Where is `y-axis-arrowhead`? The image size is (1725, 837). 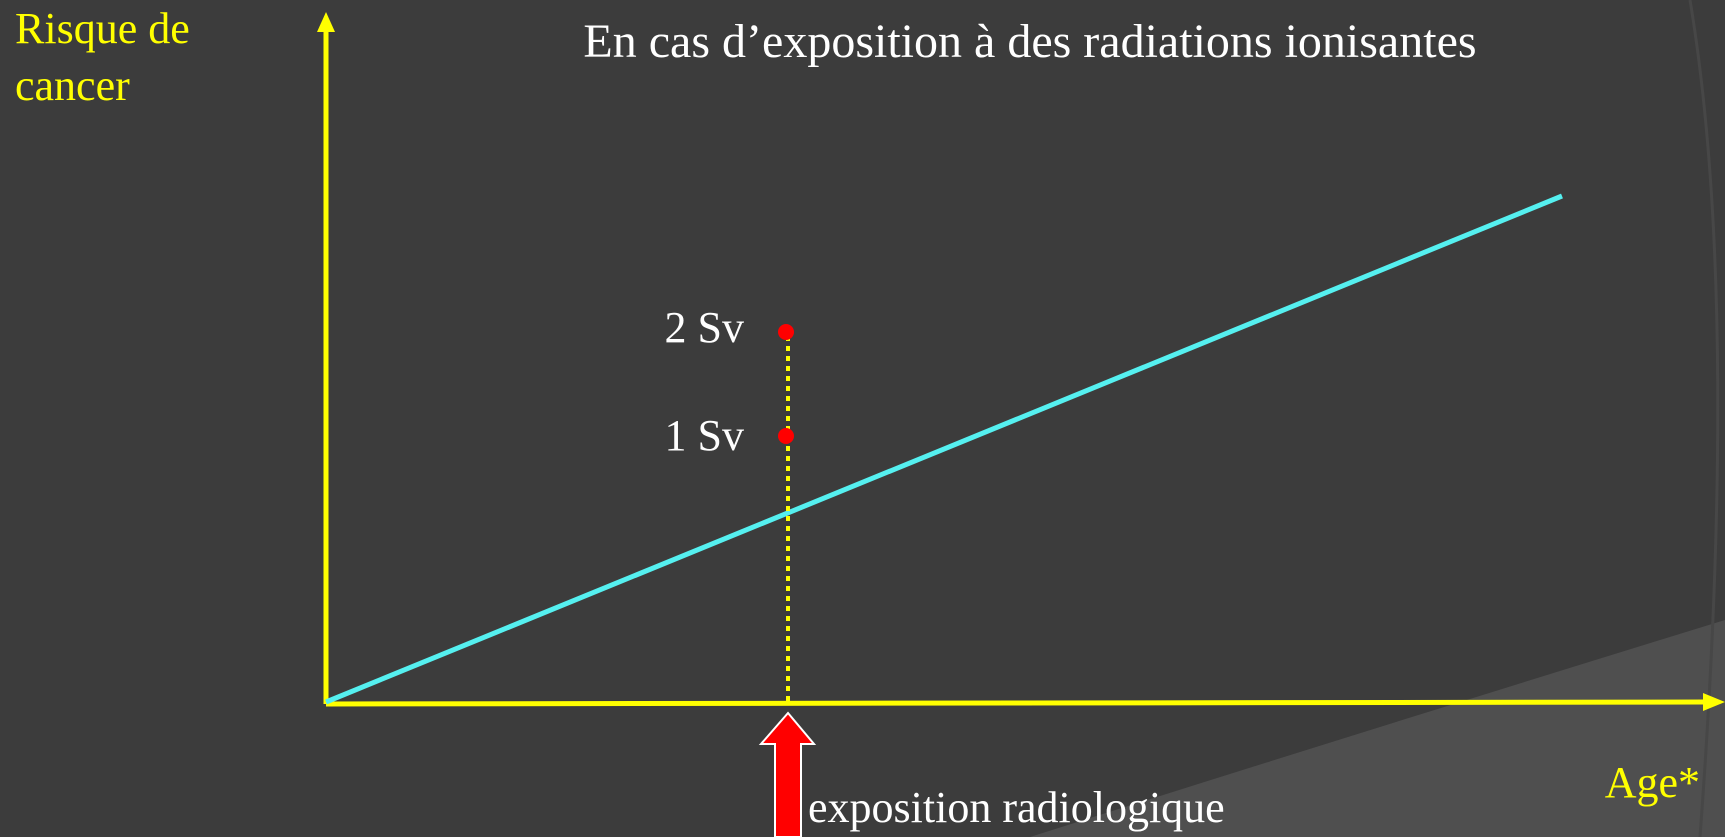
y-axis-arrowhead is located at coordinates (326, 22).